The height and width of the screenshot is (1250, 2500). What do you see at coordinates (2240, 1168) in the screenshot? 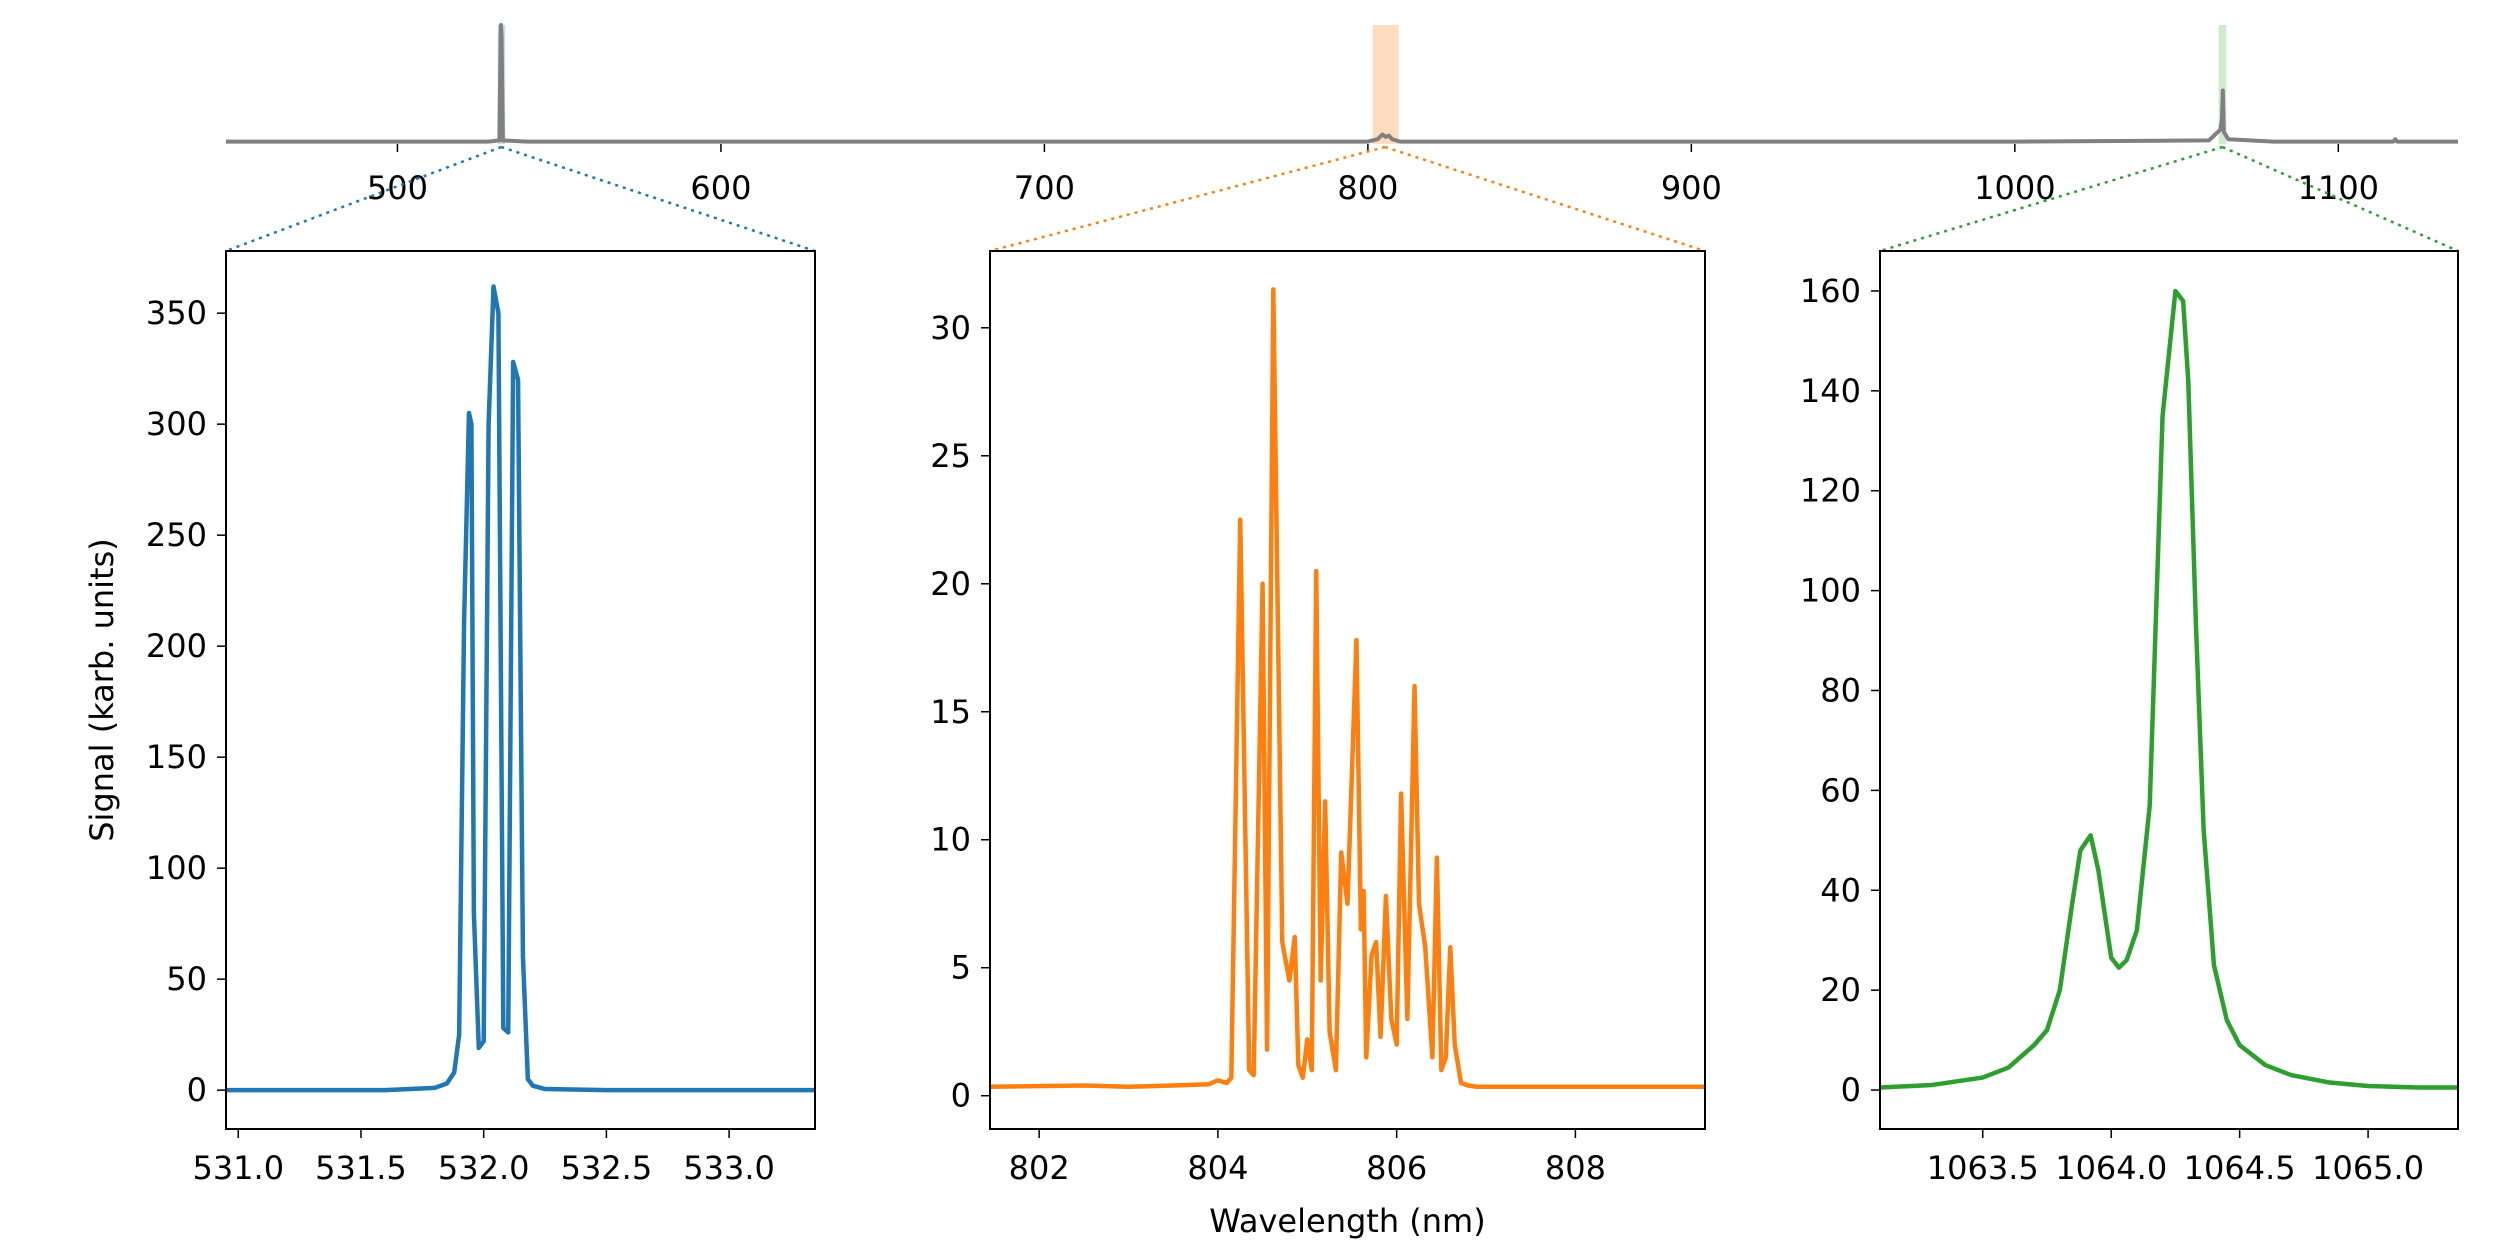
I see `x-tick-label: 1064.5` at bounding box center [2240, 1168].